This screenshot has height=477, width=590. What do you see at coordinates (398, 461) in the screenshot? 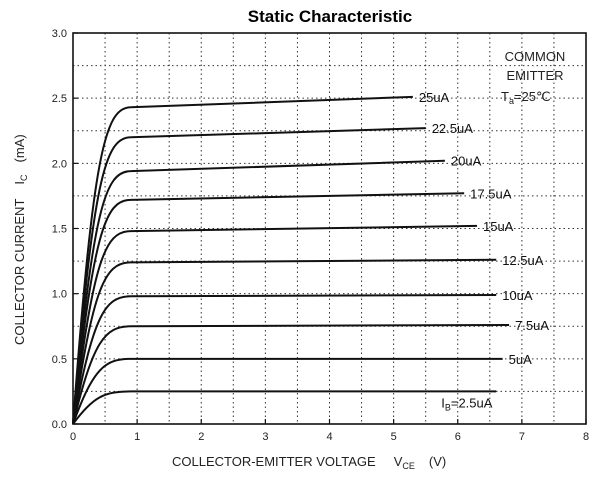
I see `x-axis-symbol: V` at bounding box center [398, 461].